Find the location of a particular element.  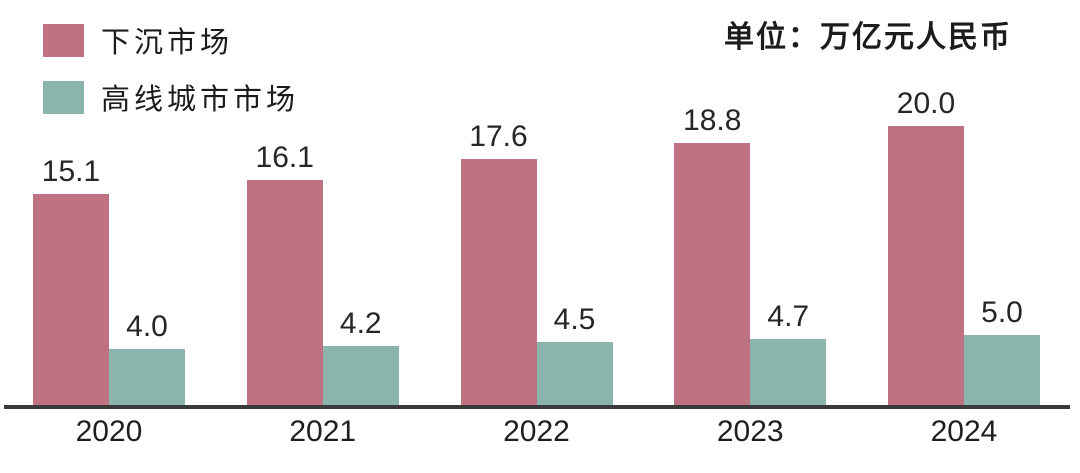

bar-lower-tier-market-2020 is located at coordinates (71, 299).